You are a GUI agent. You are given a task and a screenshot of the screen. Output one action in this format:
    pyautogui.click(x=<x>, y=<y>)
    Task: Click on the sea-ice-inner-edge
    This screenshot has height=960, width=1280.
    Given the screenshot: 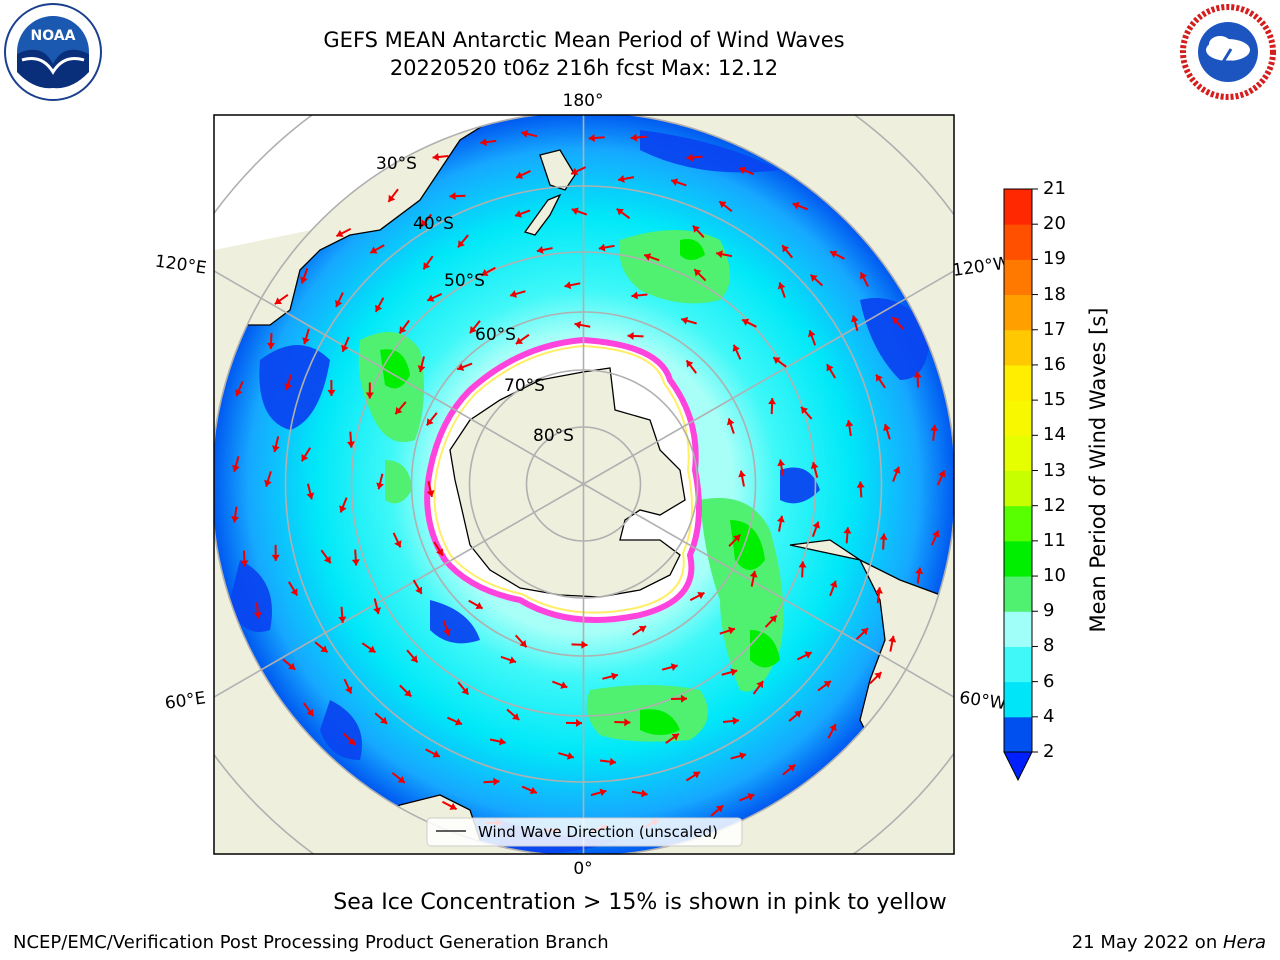 What is the action you would take?
    pyautogui.click(x=563, y=479)
    